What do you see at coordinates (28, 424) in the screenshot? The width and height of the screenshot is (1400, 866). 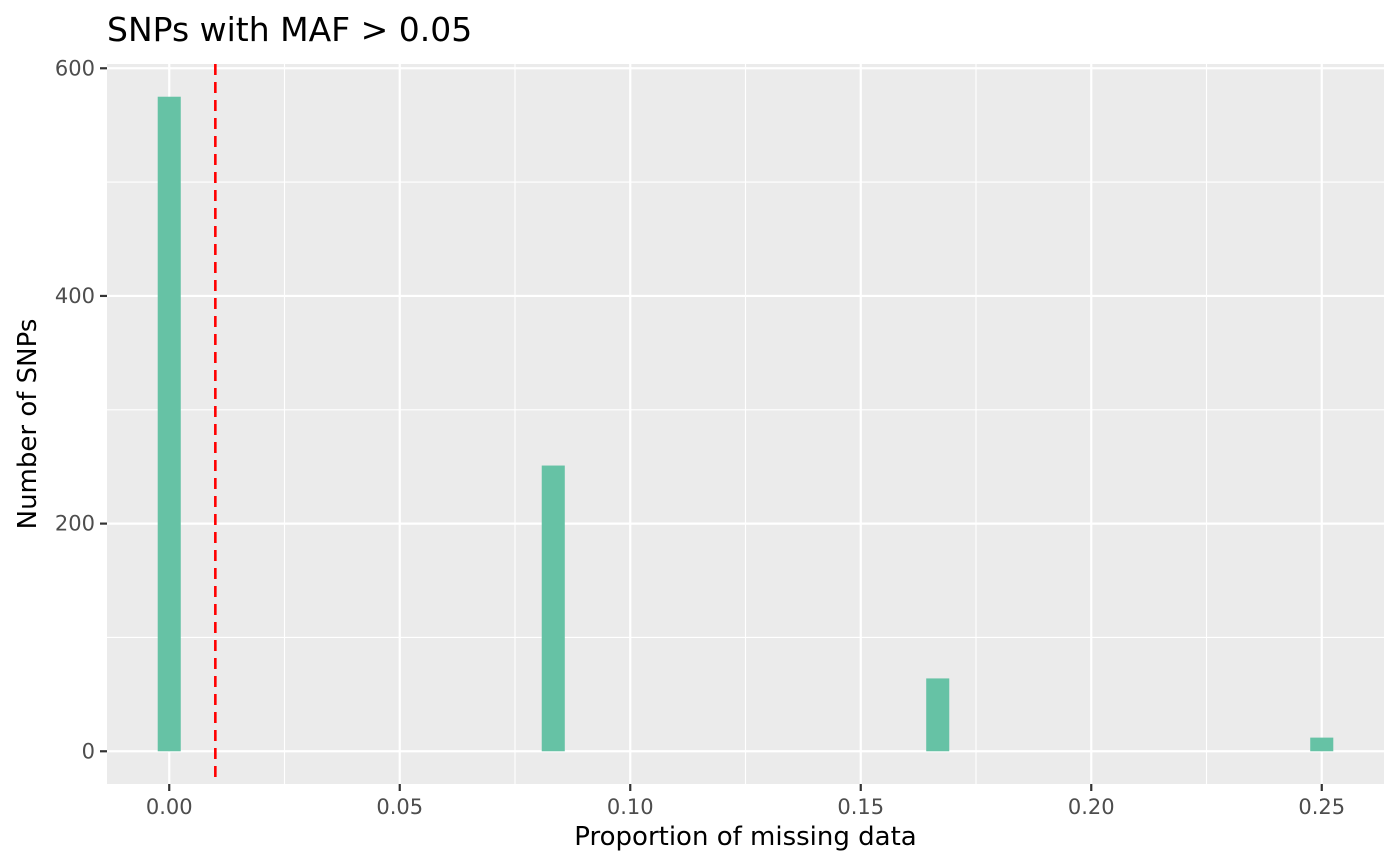 I see `y-axis-title: Number of SNPs` at bounding box center [28, 424].